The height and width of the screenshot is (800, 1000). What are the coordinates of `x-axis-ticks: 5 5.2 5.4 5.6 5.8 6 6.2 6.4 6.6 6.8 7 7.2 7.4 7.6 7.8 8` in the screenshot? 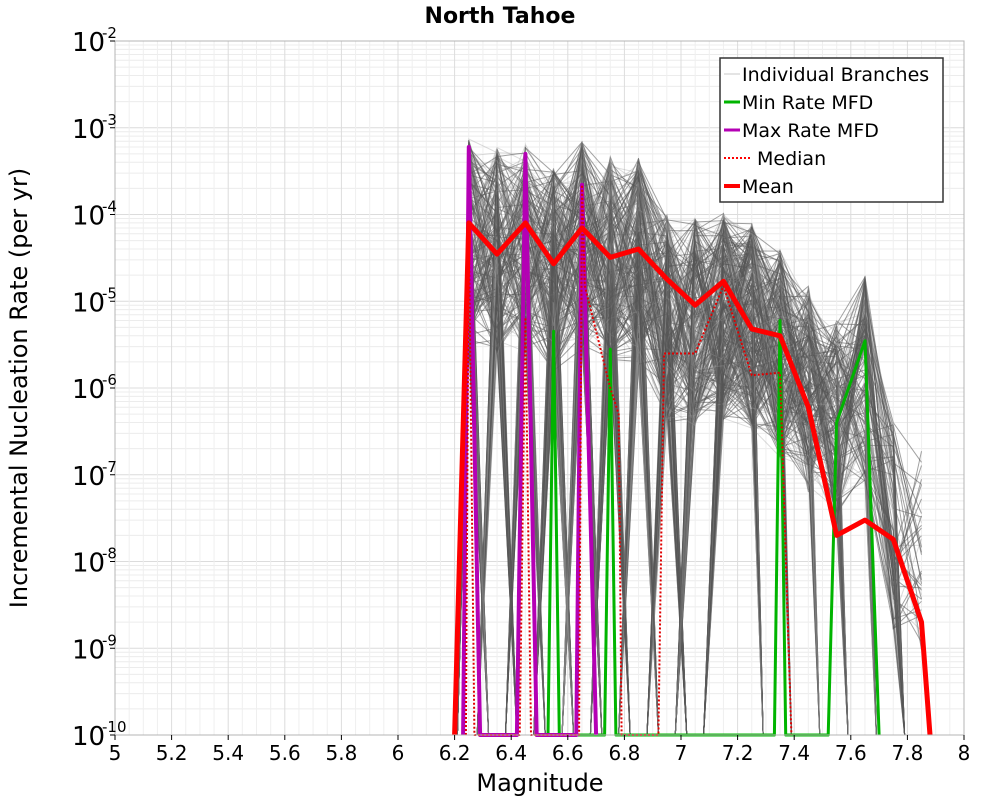 It's located at (540, 750).